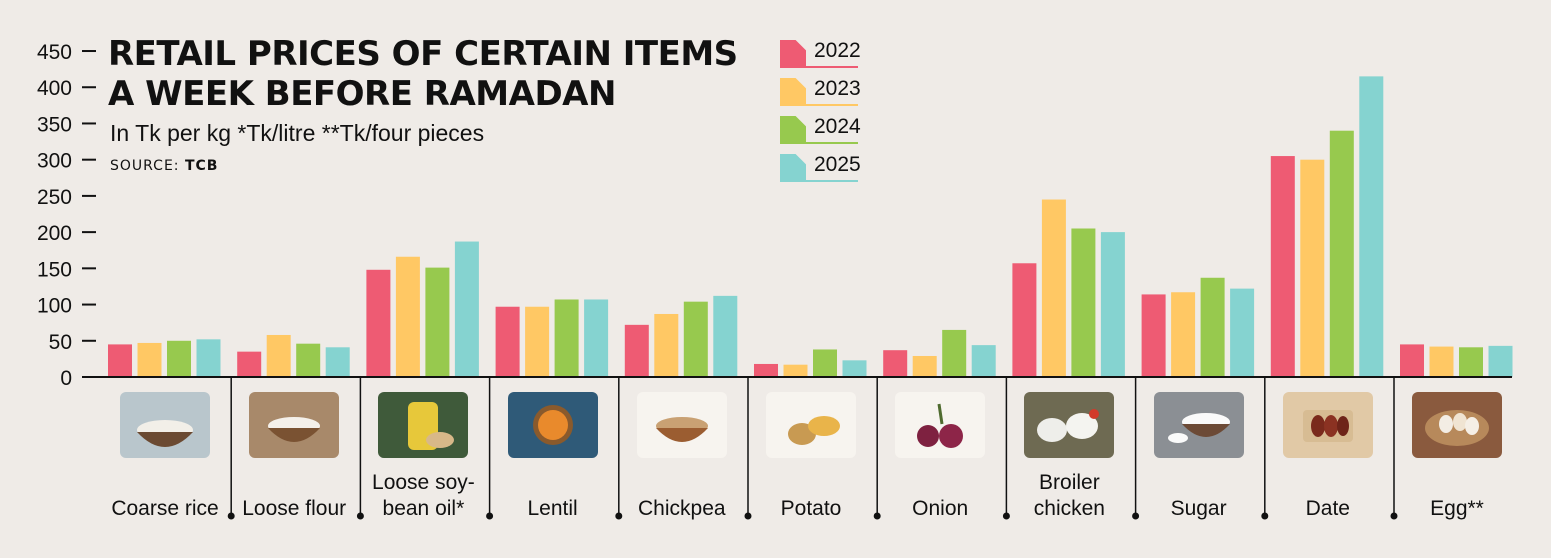 Image resolution: width=1551 pixels, height=558 pixels. Describe the element at coordinates (811, 508) in the screenshot. I see `category-label-line: Potato` at that location.